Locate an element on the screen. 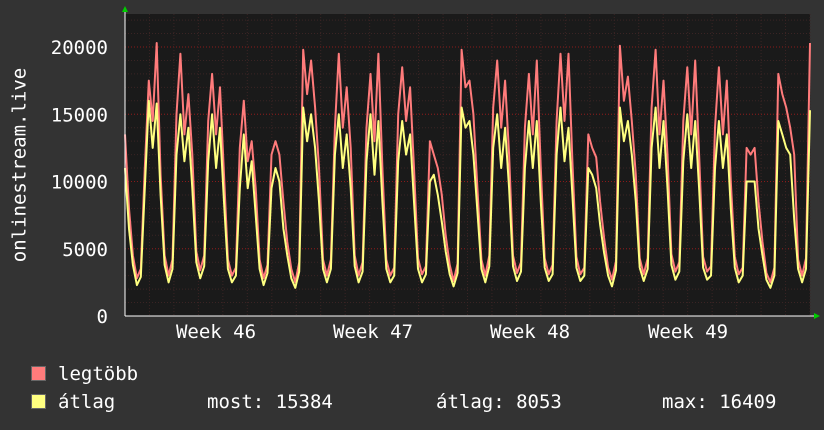  x-tick-label: Week 46 is located at coordinates (216, 332).